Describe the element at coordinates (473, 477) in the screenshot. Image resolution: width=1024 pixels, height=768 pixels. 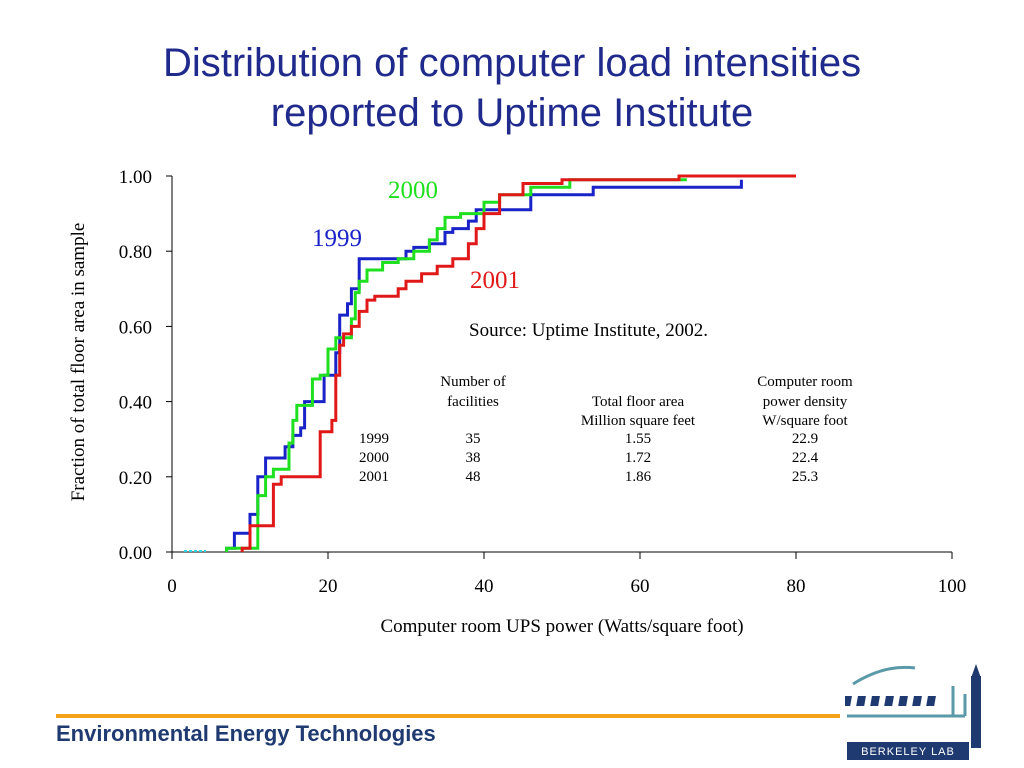
I see `table-cell: 48` at that location.